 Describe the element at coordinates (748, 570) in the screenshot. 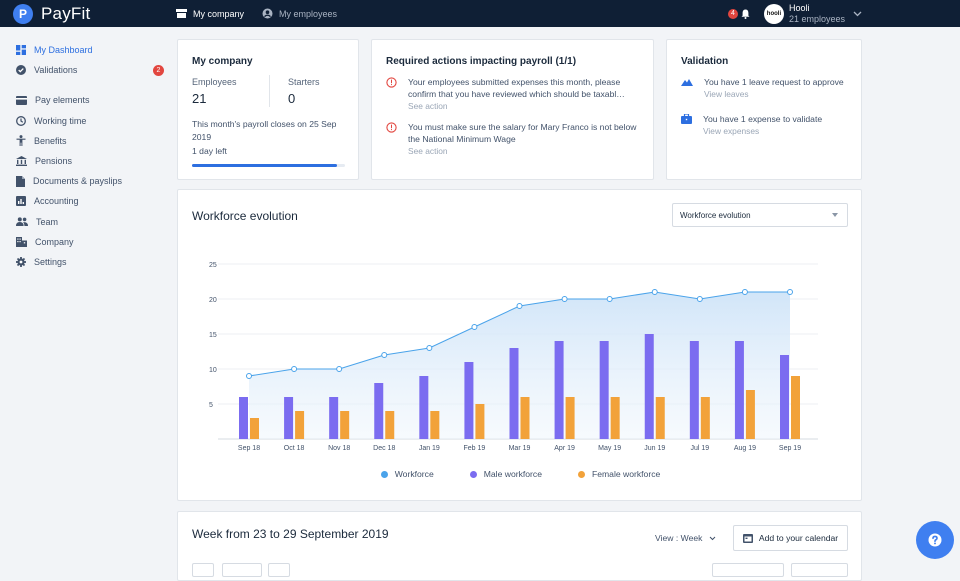

I see `week-filter-button` at that location.